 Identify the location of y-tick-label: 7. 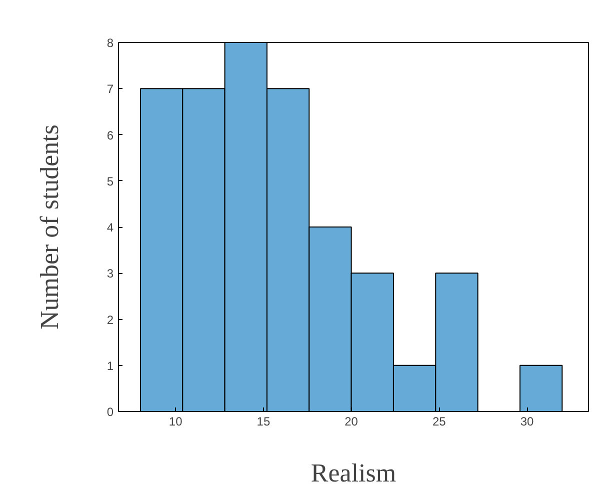
(110, 89).